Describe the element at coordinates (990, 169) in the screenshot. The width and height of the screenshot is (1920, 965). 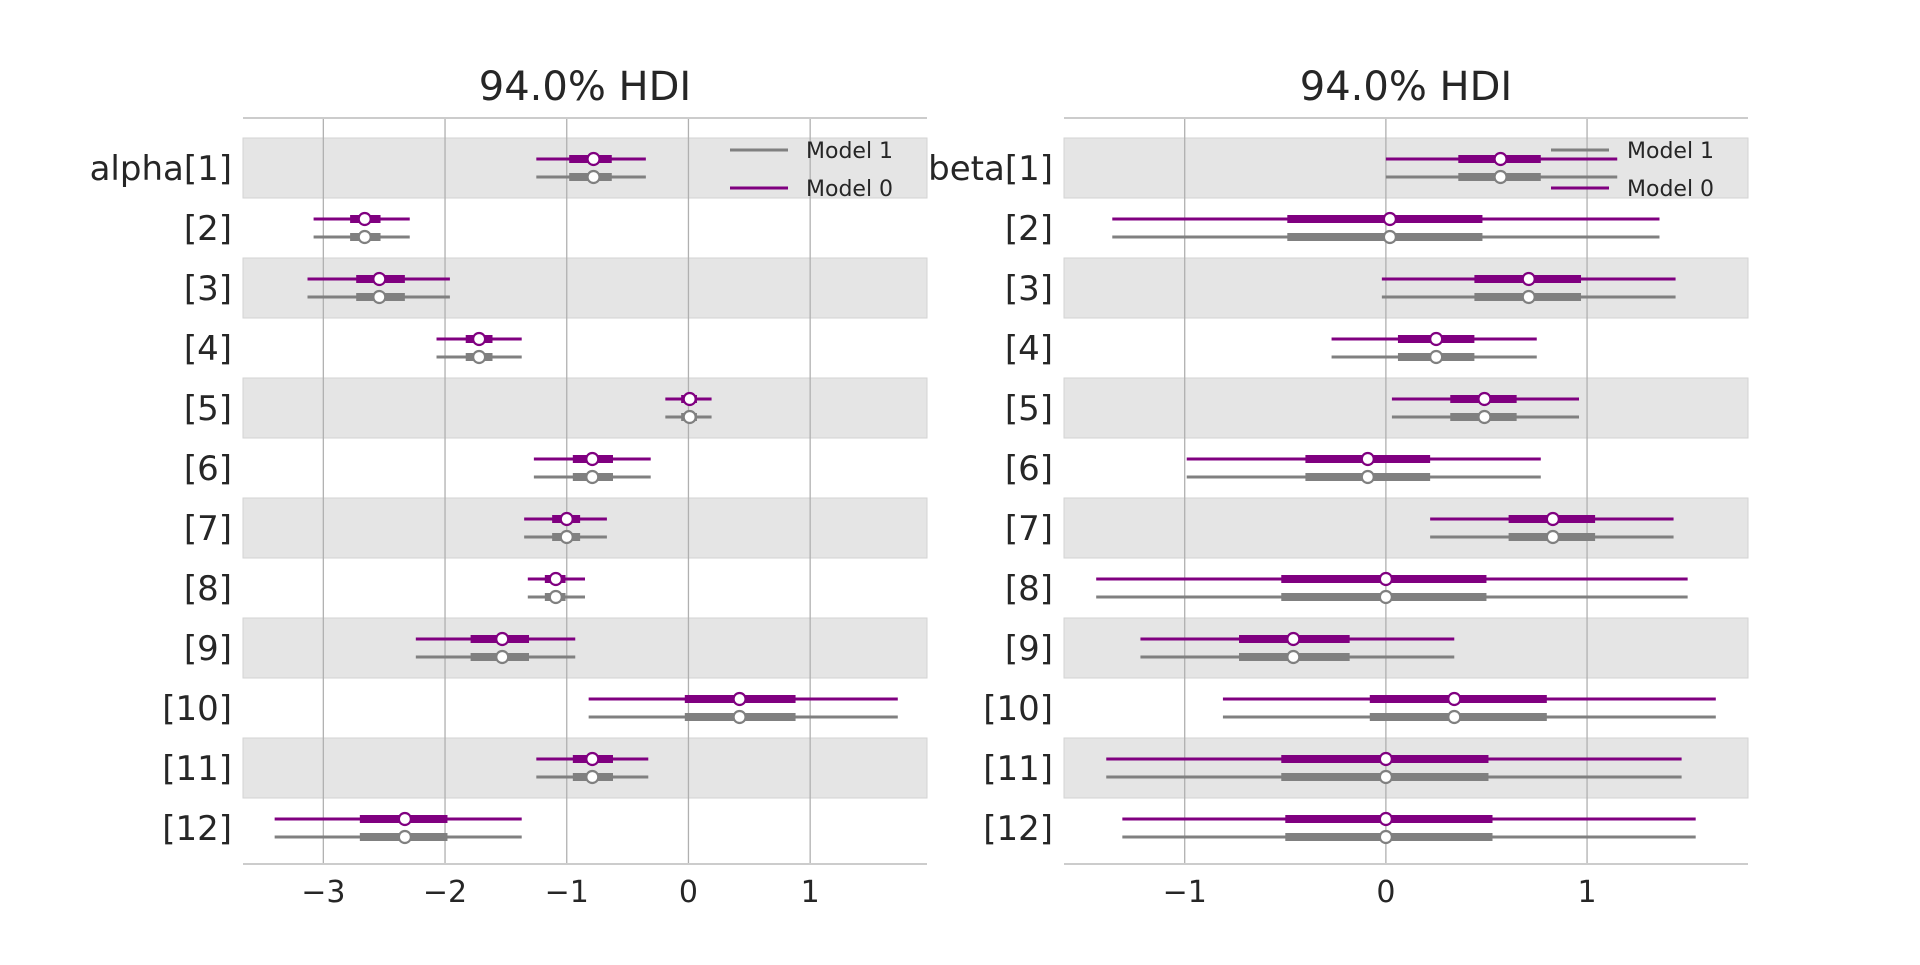
I see `row-label: beta[1]` at that location.